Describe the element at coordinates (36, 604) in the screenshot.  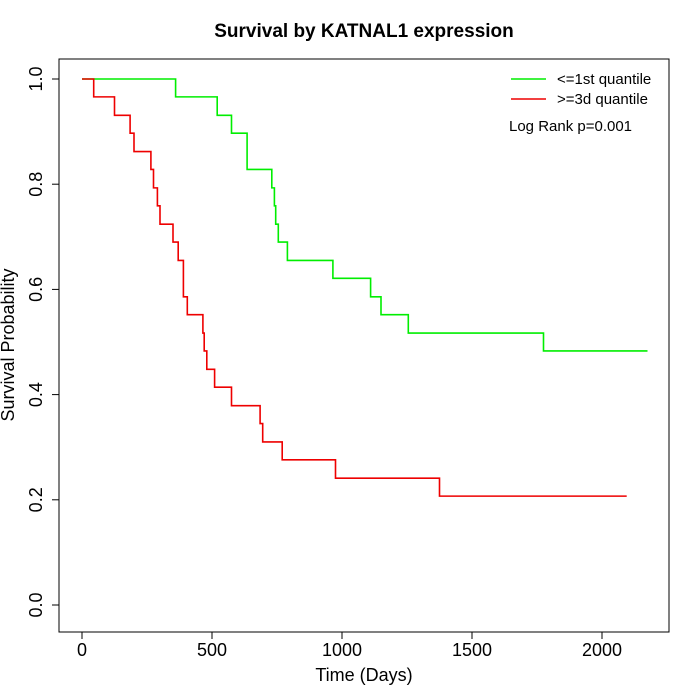
I see `y-tick-label: 0.0` at that location.